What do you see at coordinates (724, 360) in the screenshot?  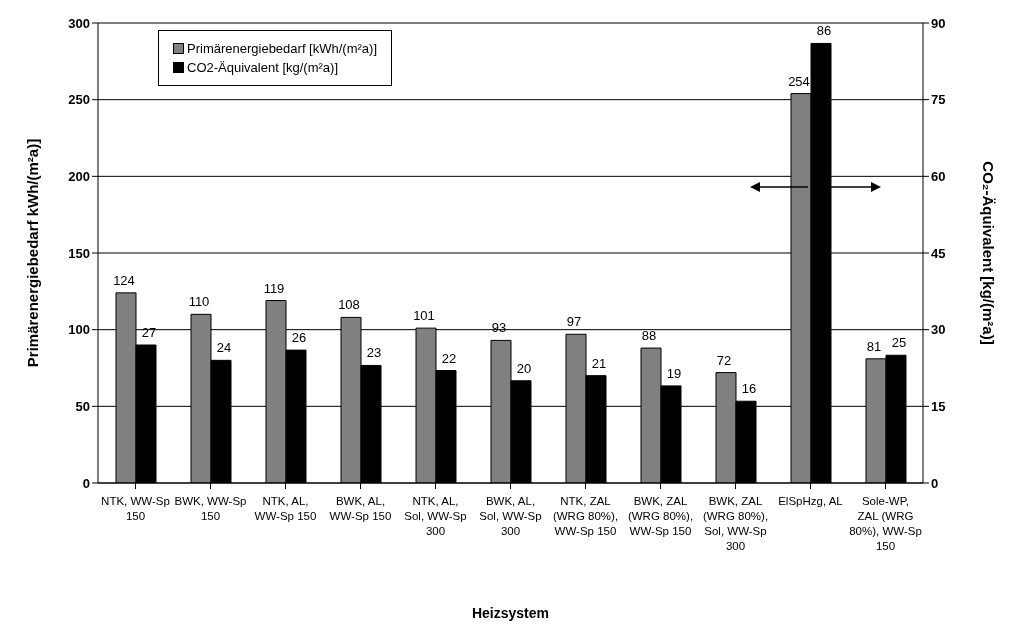 I see `data-label: 72` at bounding box center [724, 360].